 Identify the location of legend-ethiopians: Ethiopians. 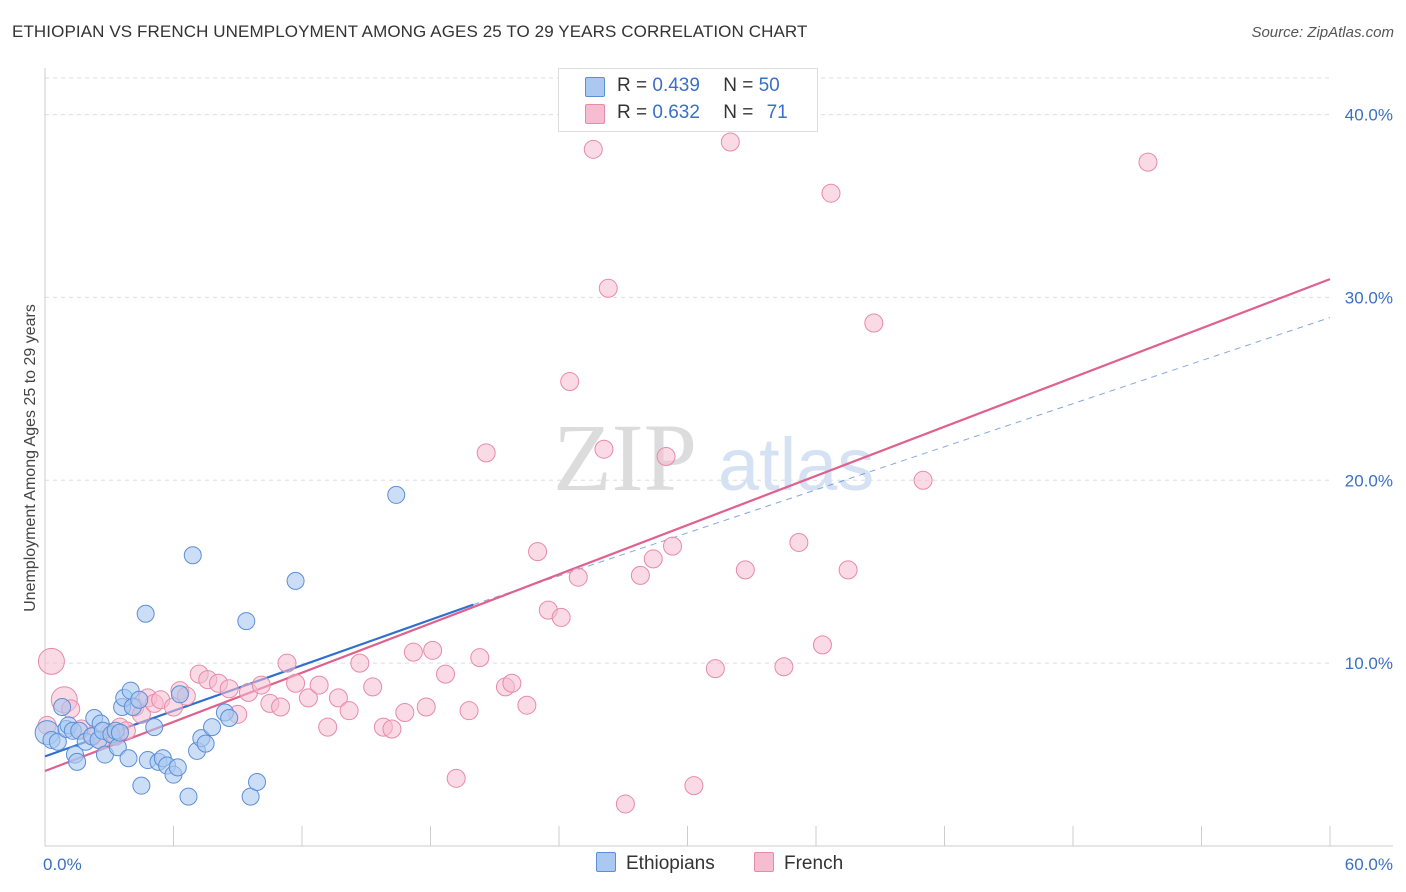
(655, 863).